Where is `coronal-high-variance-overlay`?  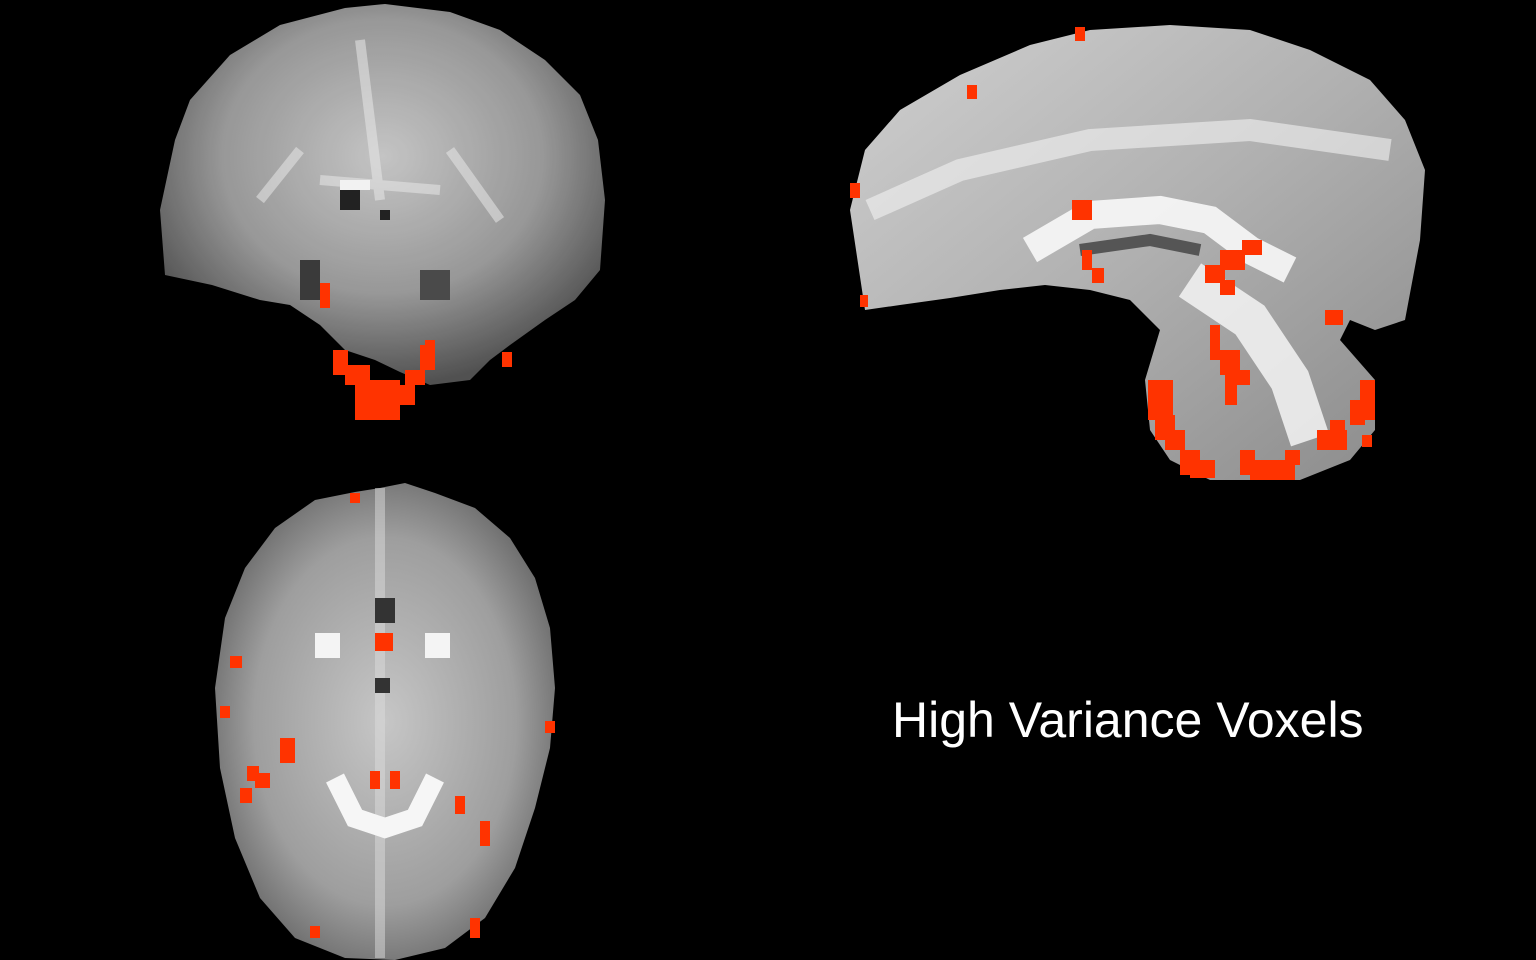
coronal-high-variance-overlay is located at coordinates (416, 351).